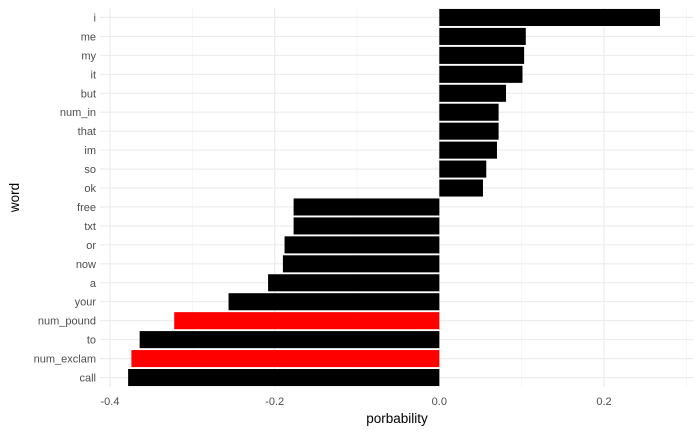 The width and height of the screenshot is (700, 432). What do you see at coordinates (14, 198) in the screenshot?
I see `y-axis-title: word` at bounding box center [14, 198].